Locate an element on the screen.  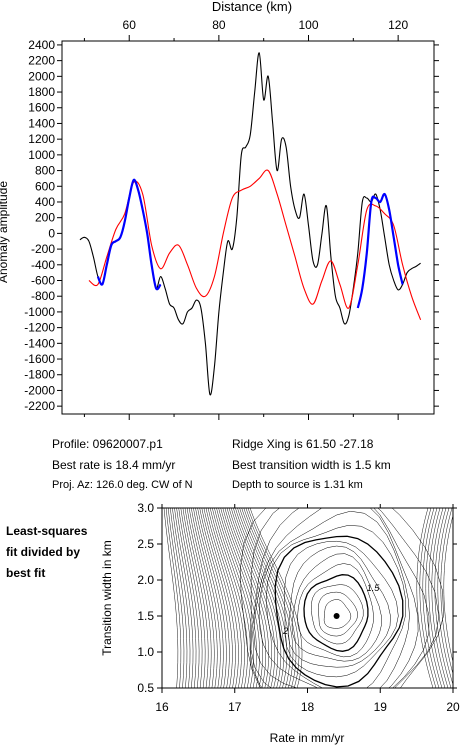
y-tick-label: 200 is located at coordinates (45, 218).